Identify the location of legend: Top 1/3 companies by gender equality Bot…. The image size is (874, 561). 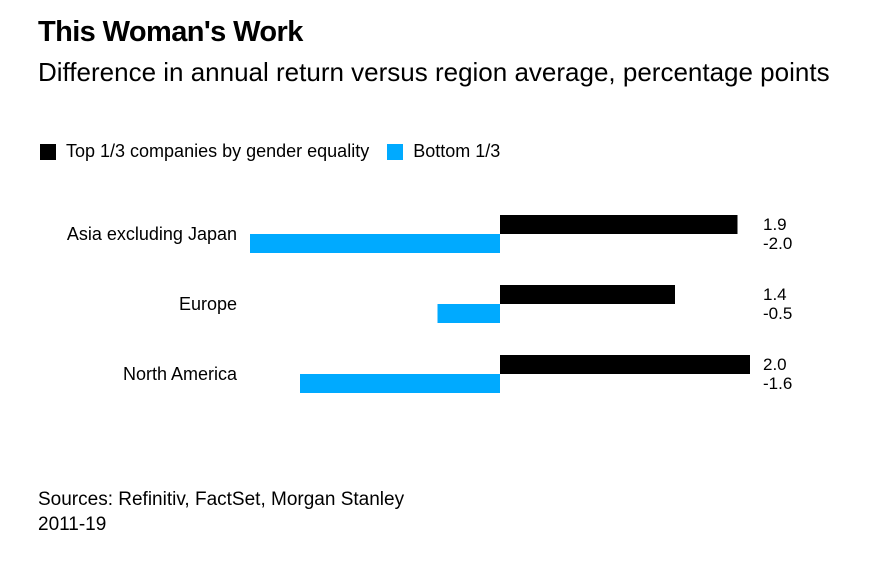
(279, 151).